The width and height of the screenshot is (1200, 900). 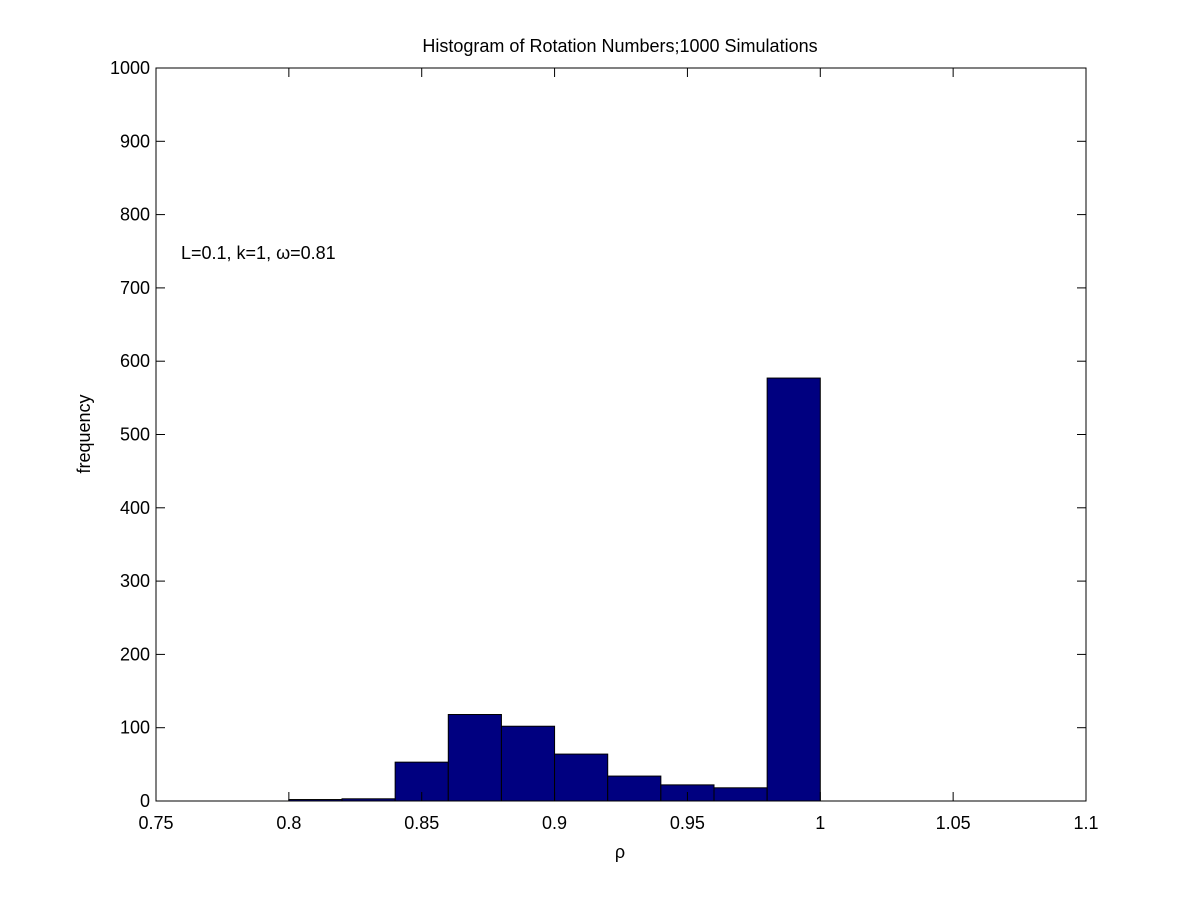 I want to click on x-tick-labels: 0.75 0.8 0.85 0.9 0.95 1 1.05 1.1, so click(x=618, y=823).